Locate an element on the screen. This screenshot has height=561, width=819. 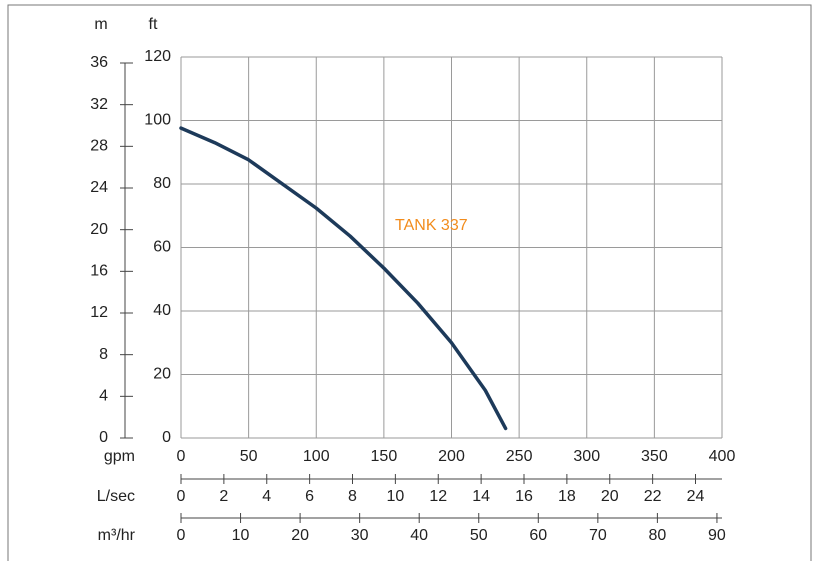
extra-tick-label: 50 is located at coordinates (479, 535).